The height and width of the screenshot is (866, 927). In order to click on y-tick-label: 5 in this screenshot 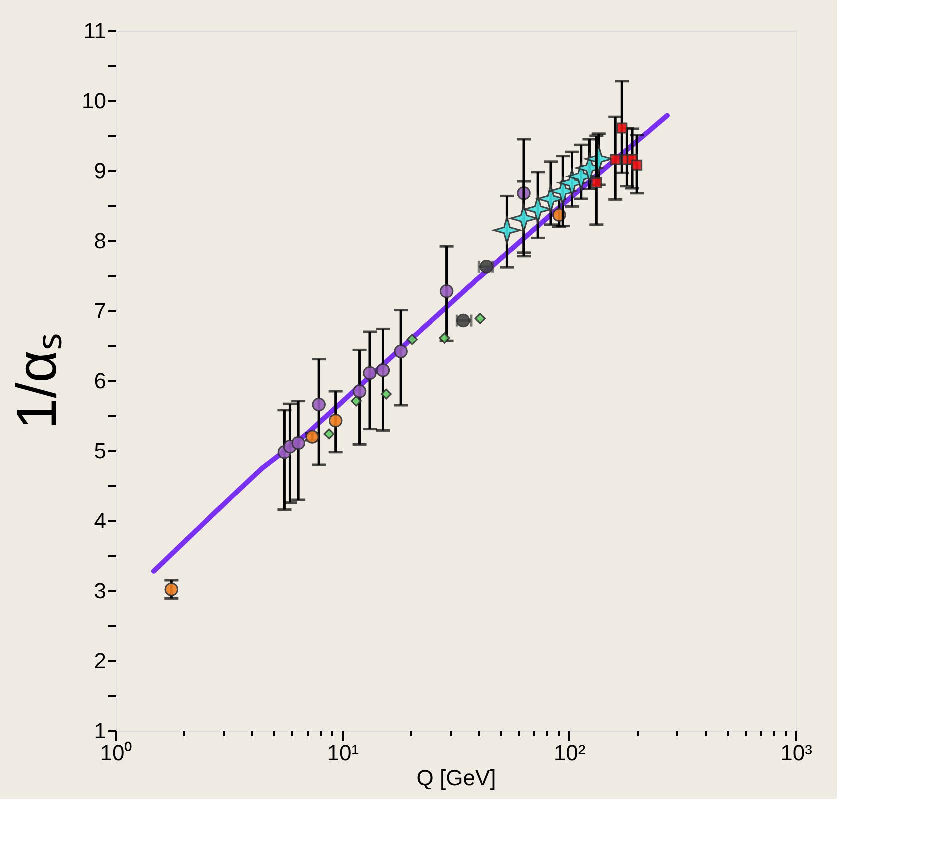, I will do `click(100, 451)`.